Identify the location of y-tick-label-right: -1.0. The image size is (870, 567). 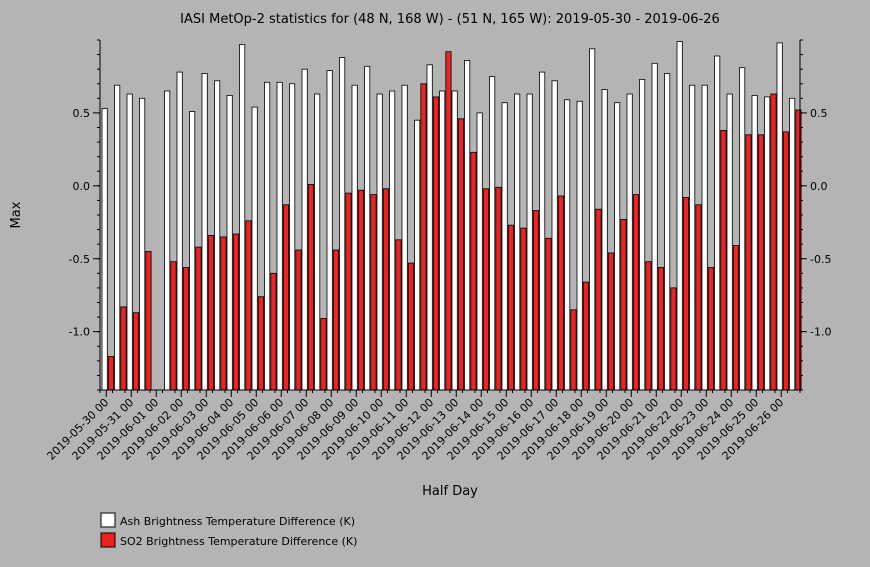
(820, 332).